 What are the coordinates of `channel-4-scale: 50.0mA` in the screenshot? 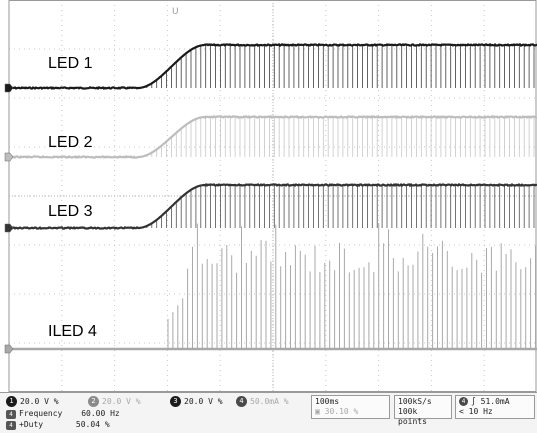 It's located at (264, 401).